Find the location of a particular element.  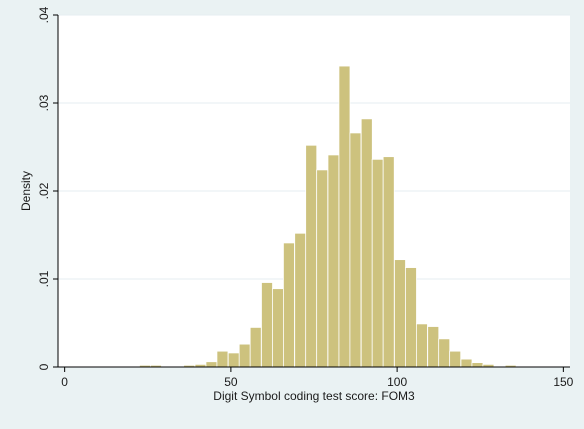

y-tick-label: .04 is located at coordinates (44, 14).